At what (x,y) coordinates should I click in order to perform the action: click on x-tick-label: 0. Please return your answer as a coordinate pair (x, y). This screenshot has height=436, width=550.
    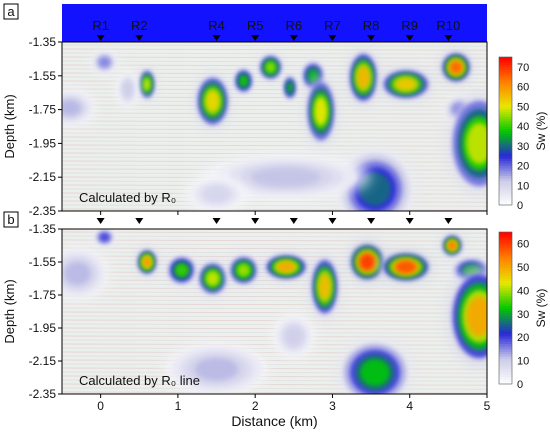
    Looking at the image, I should click on (100, 406).